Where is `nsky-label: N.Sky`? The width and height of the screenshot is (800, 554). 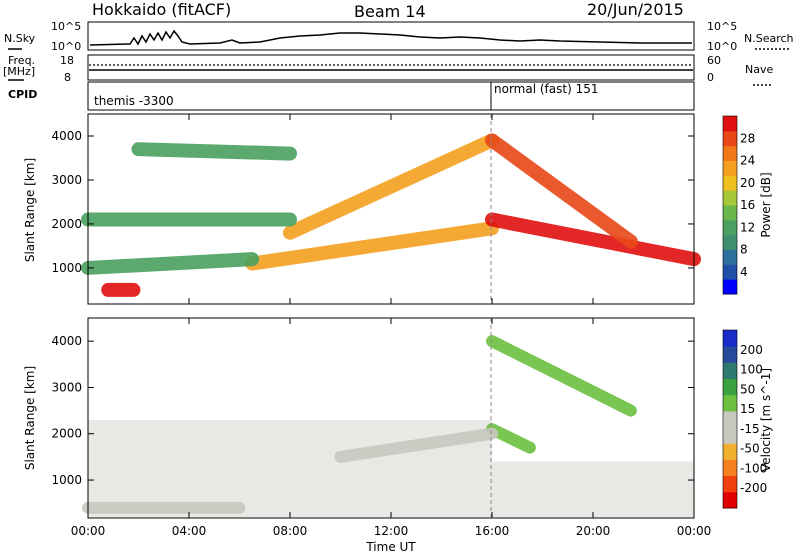 nsky-label: N.Sky is located at coordinates (20, 38).